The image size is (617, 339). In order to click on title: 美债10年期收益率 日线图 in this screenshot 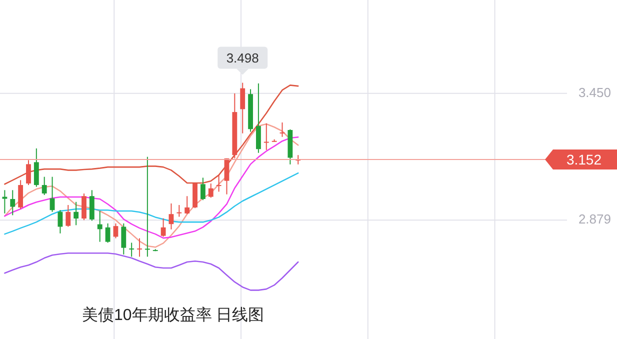, I will do `click(173, 315)`.